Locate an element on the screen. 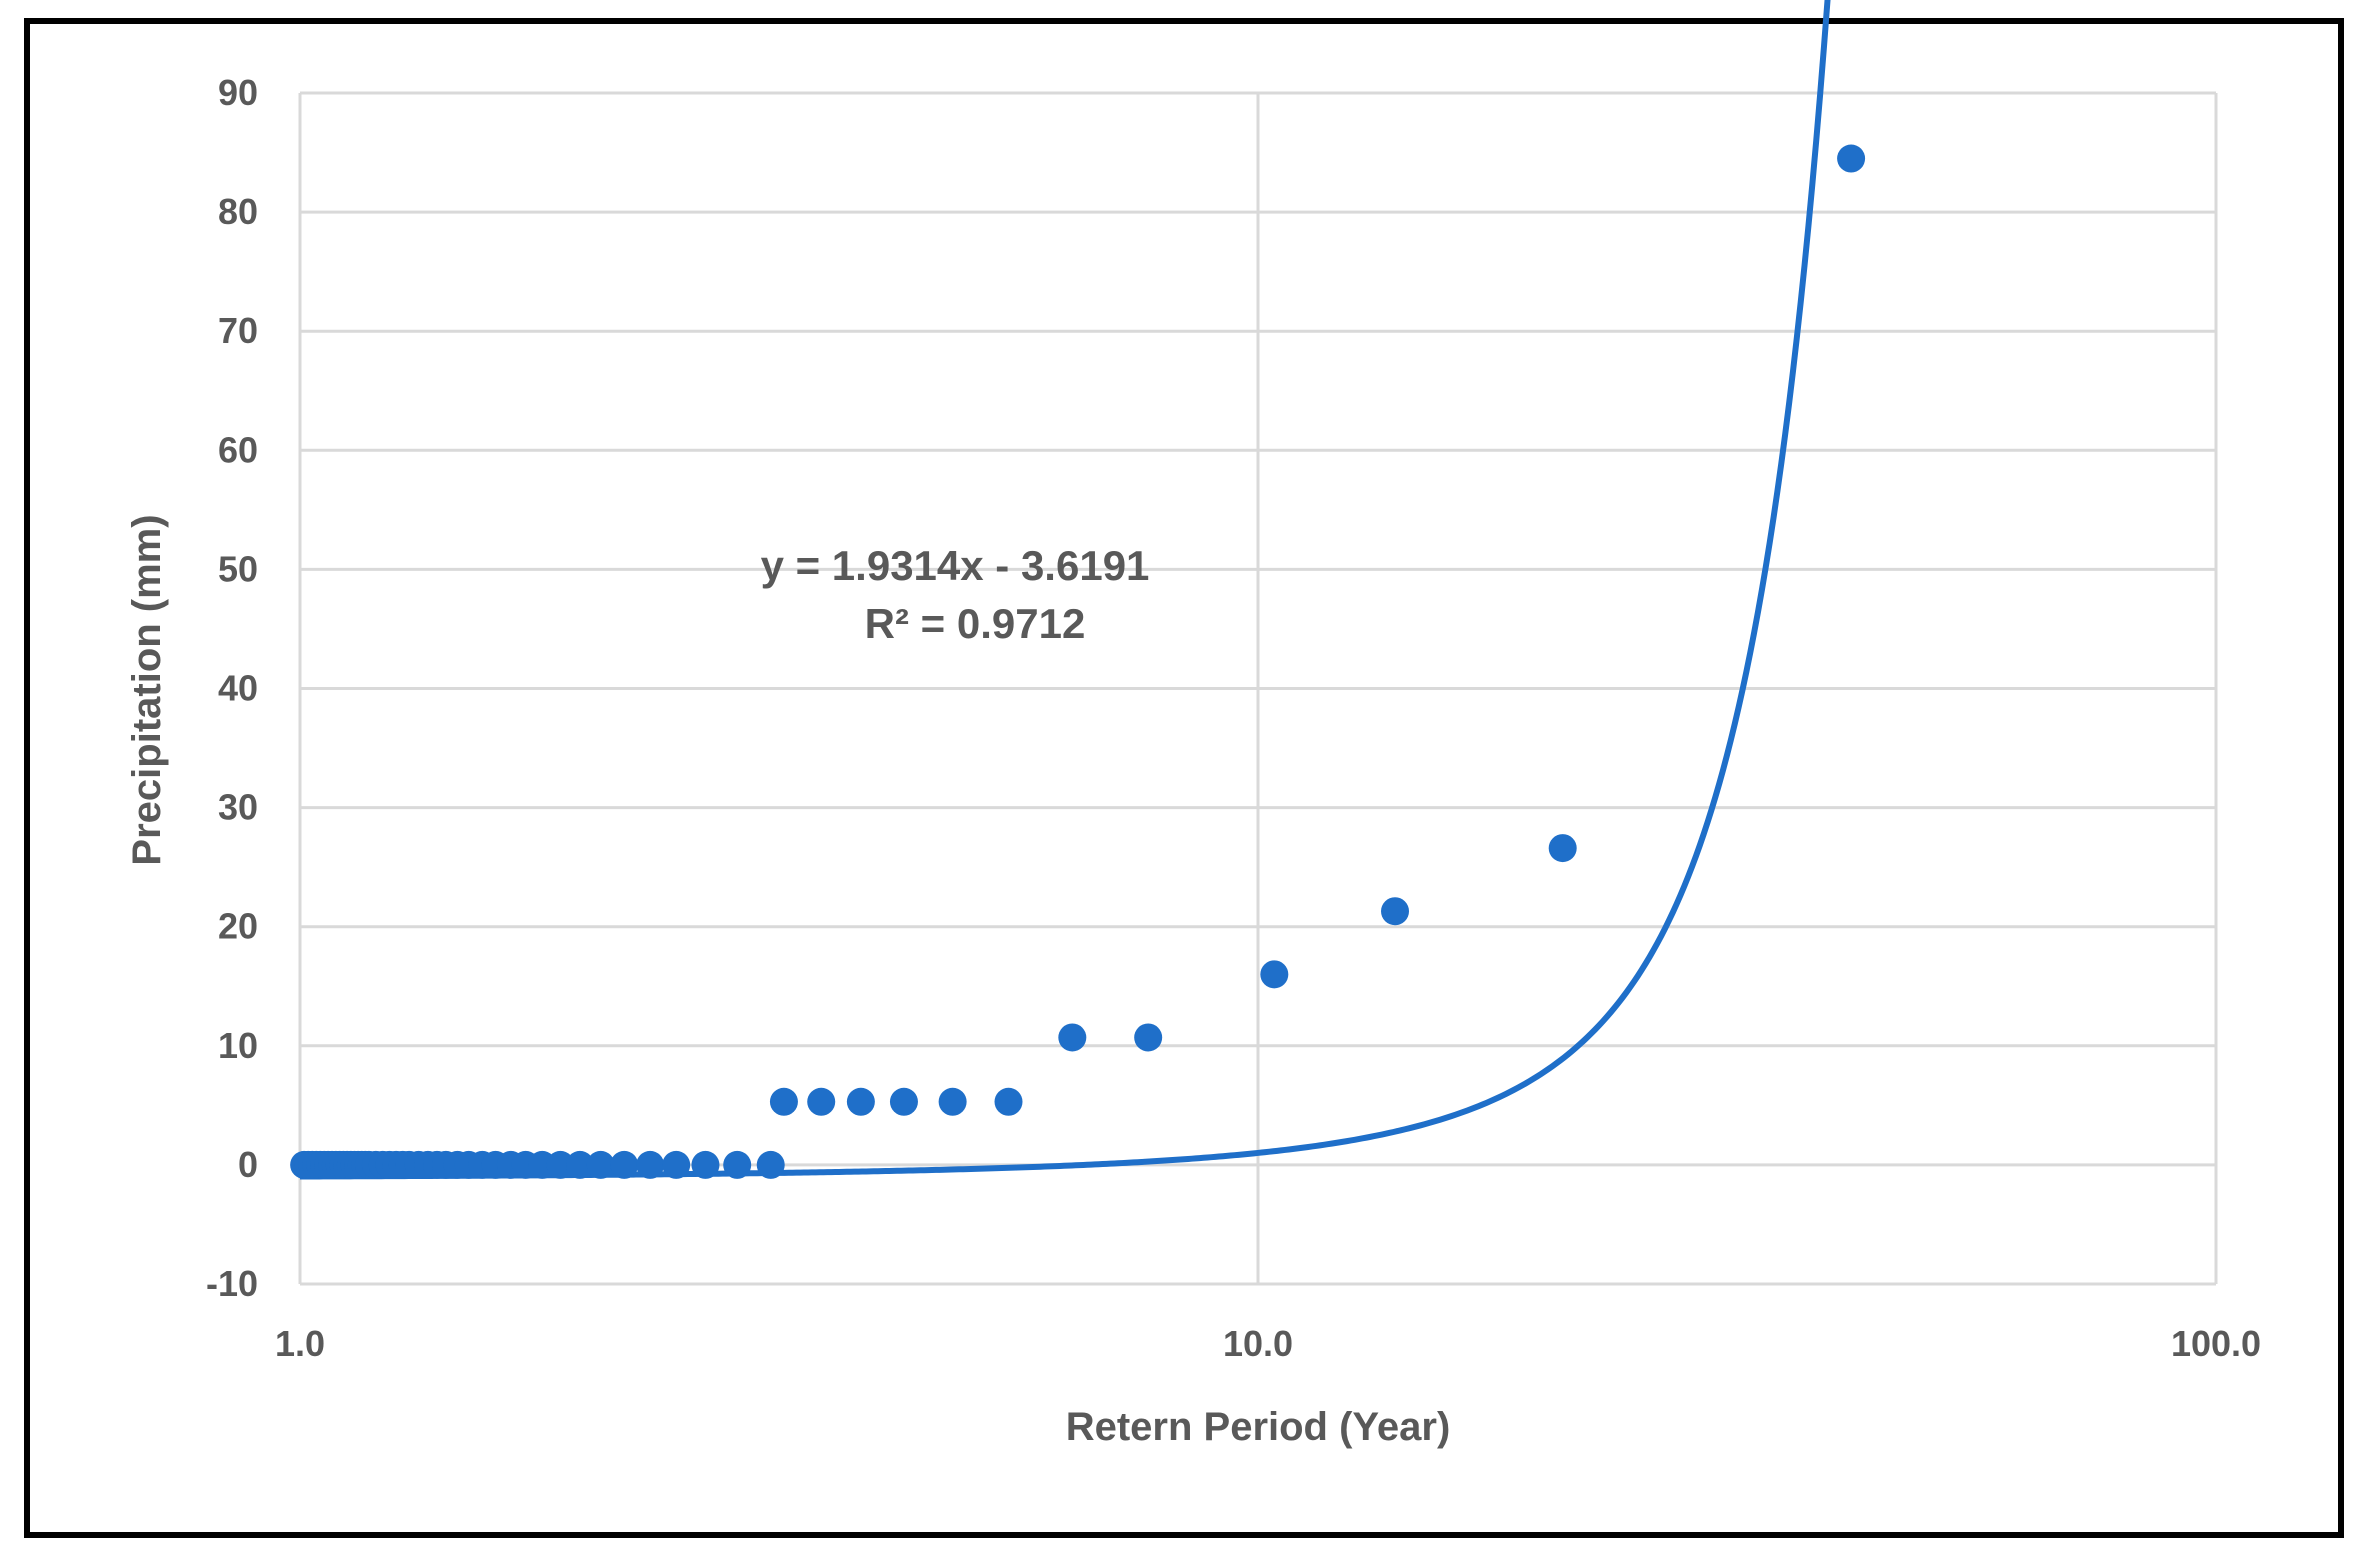 Image resolution: width=2365 pixels, height=1560 pixels. y-tick-label: 50 is located at coordinates (238, 568).